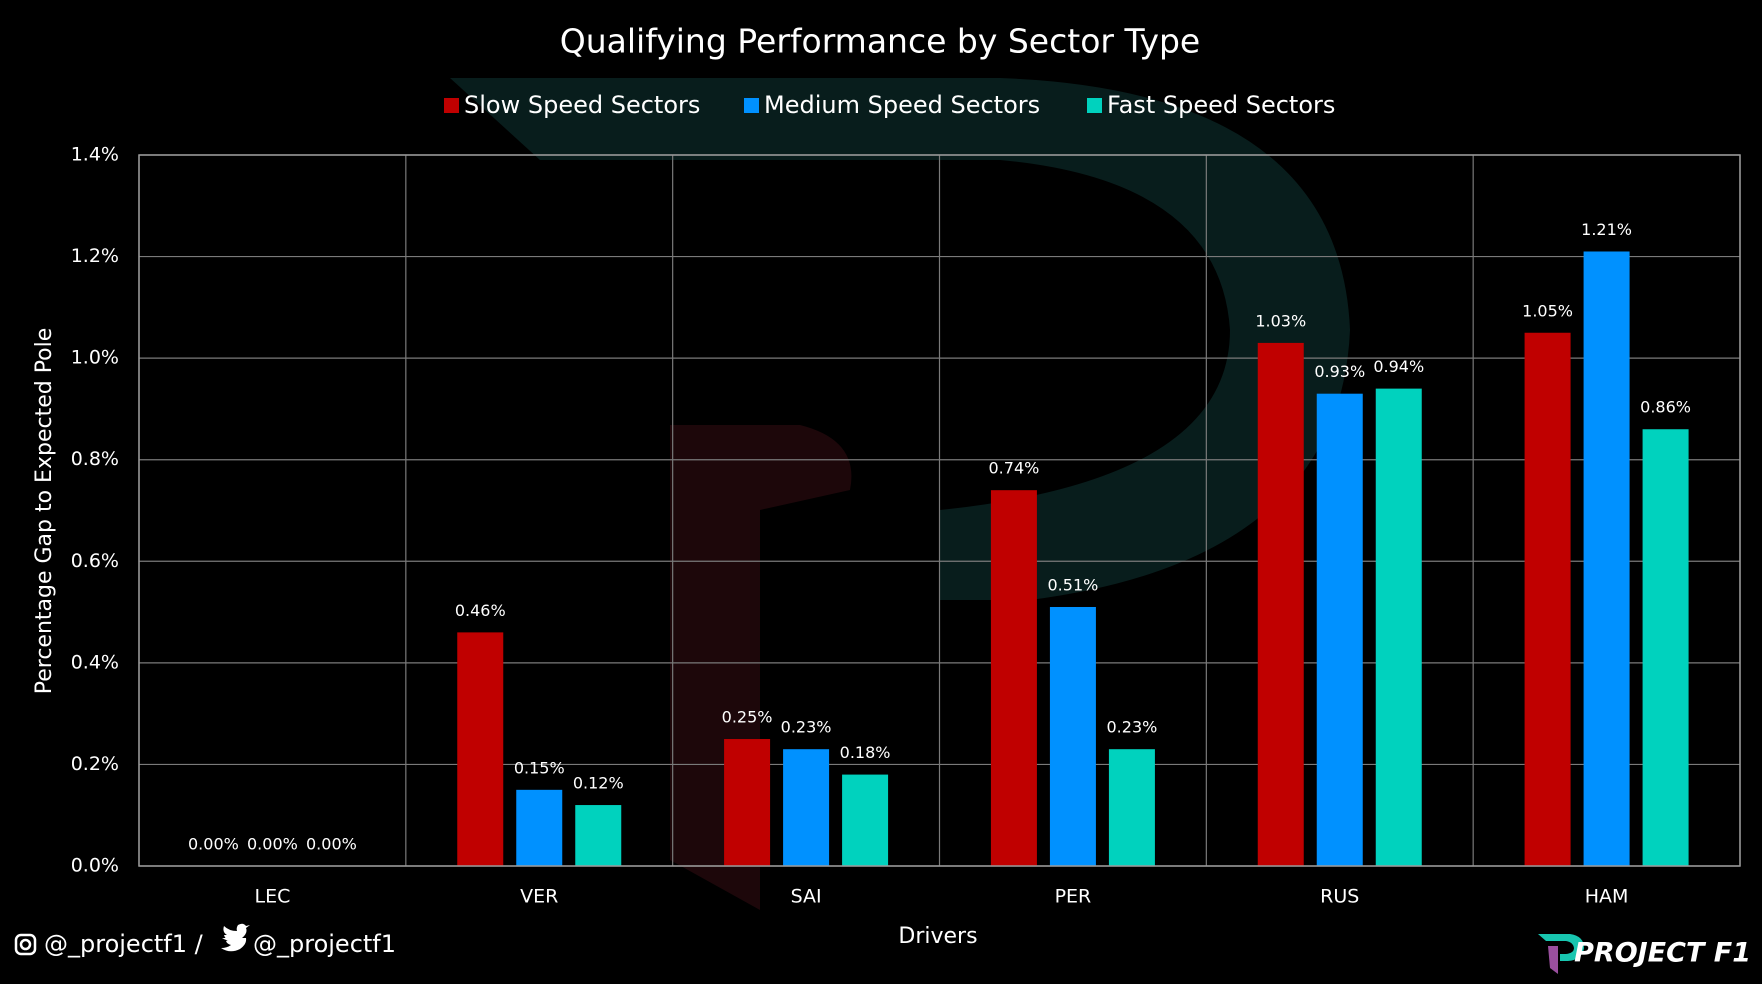 The width and height of the screenshot is (1762, 984). I want to click on x-tick-label: RUS, so click(1339, 897).